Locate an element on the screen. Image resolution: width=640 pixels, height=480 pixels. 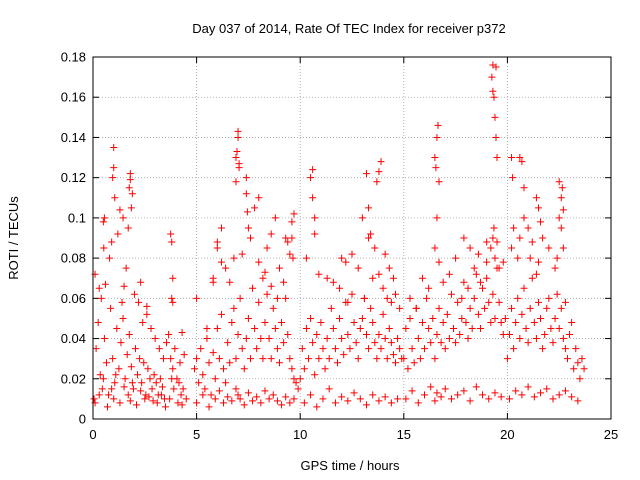
y-tick-label: 0 is located at coordinates (82, 419).